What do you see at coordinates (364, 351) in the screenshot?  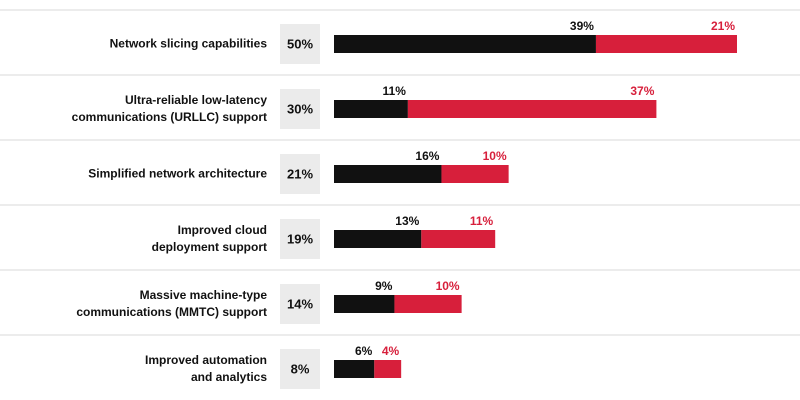 I see `value-label: 6%` at bounding box center [364, 351].